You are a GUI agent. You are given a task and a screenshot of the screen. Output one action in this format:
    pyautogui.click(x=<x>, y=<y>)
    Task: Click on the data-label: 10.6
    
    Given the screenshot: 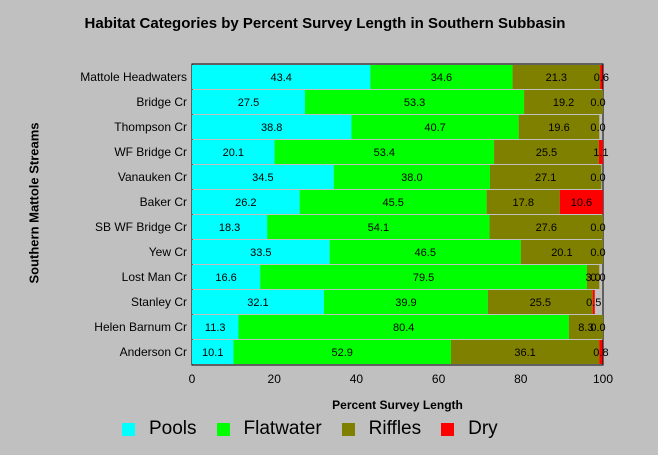 What is the action you would take?
    pyautogui.click(x=581, y=203)
    